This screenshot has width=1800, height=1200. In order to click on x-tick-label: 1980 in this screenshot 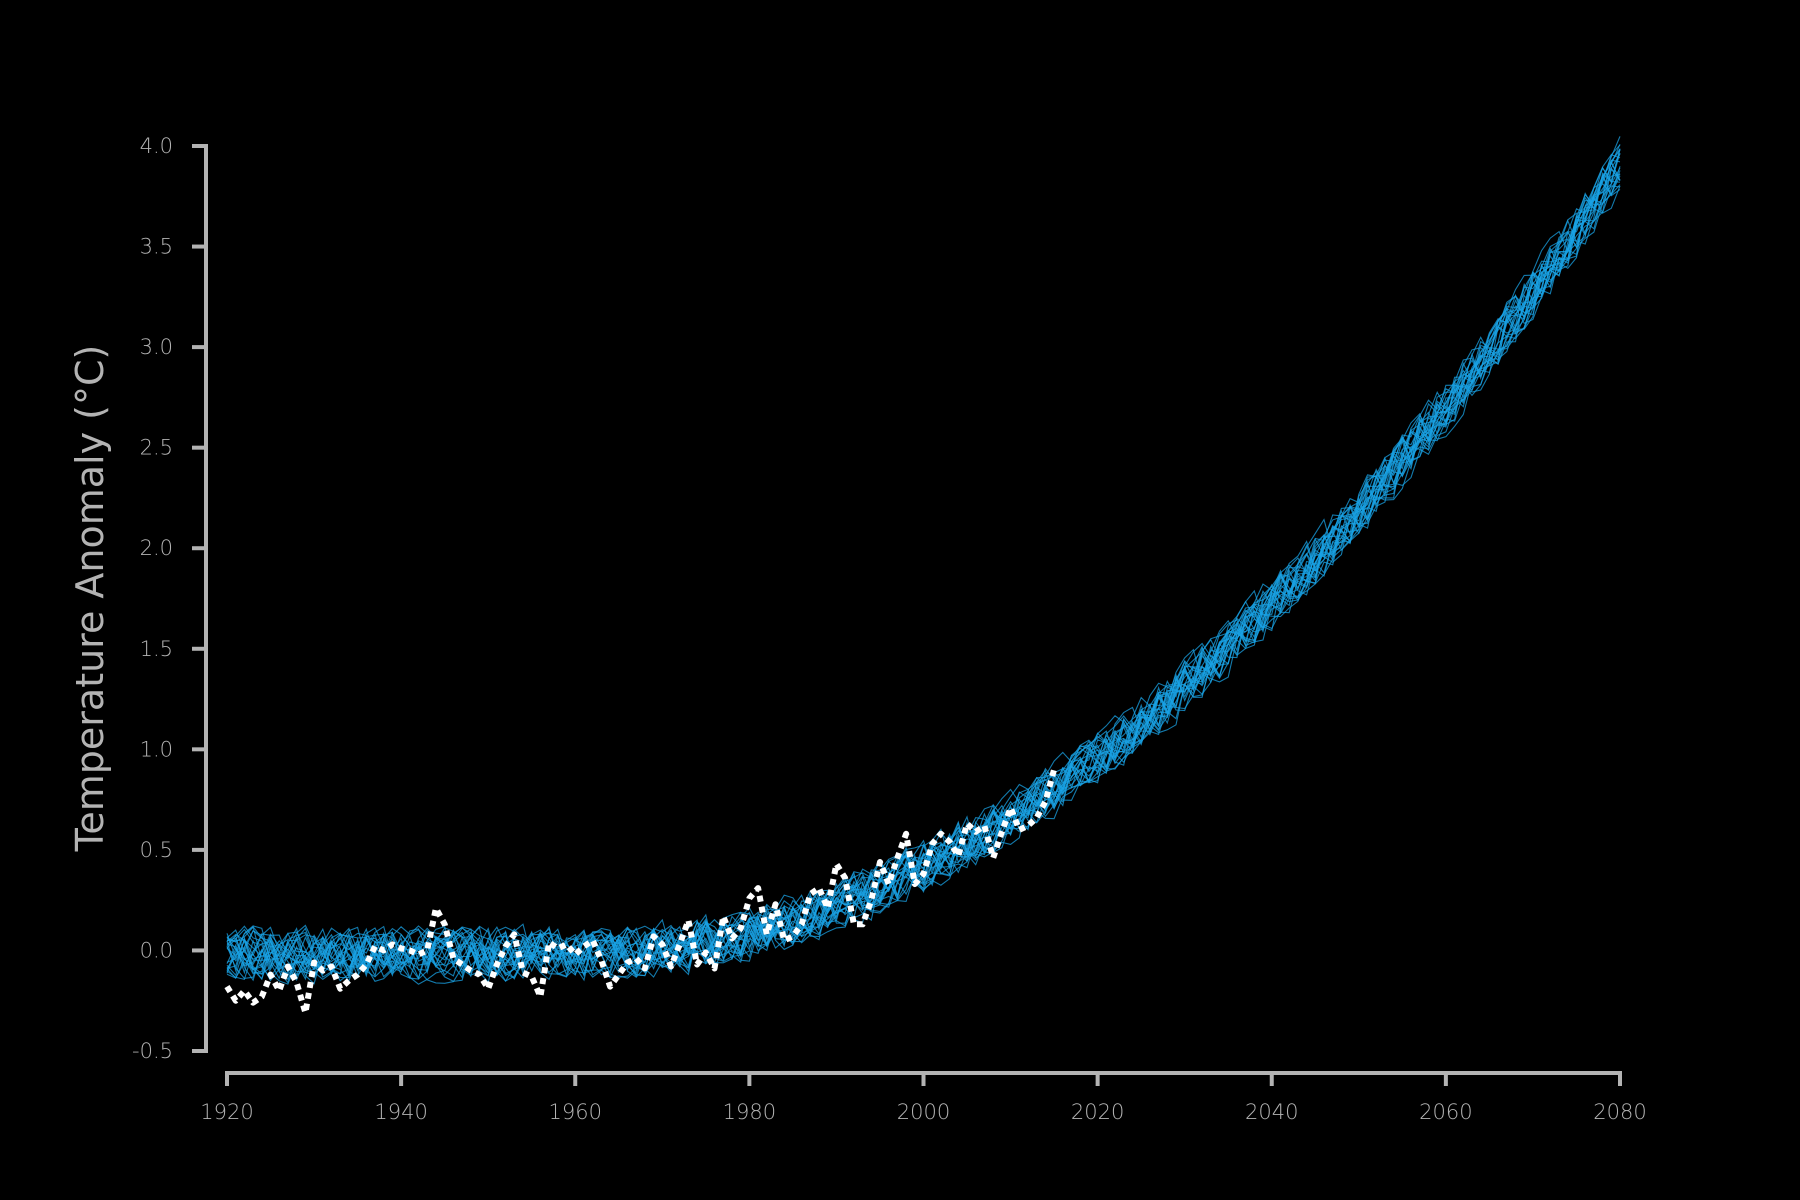, I will do `click(749, 1112)`.